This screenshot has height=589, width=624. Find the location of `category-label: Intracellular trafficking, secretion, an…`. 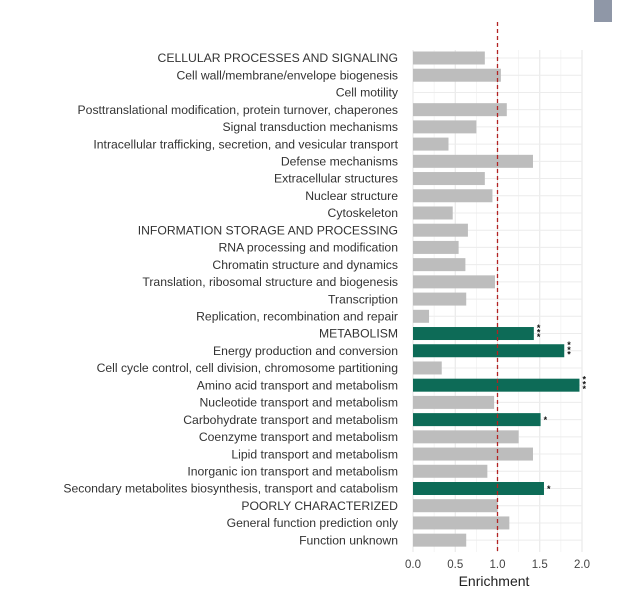

category-label: Intracellular trafficking, secretion, an… is located at coordinates (245, 144).